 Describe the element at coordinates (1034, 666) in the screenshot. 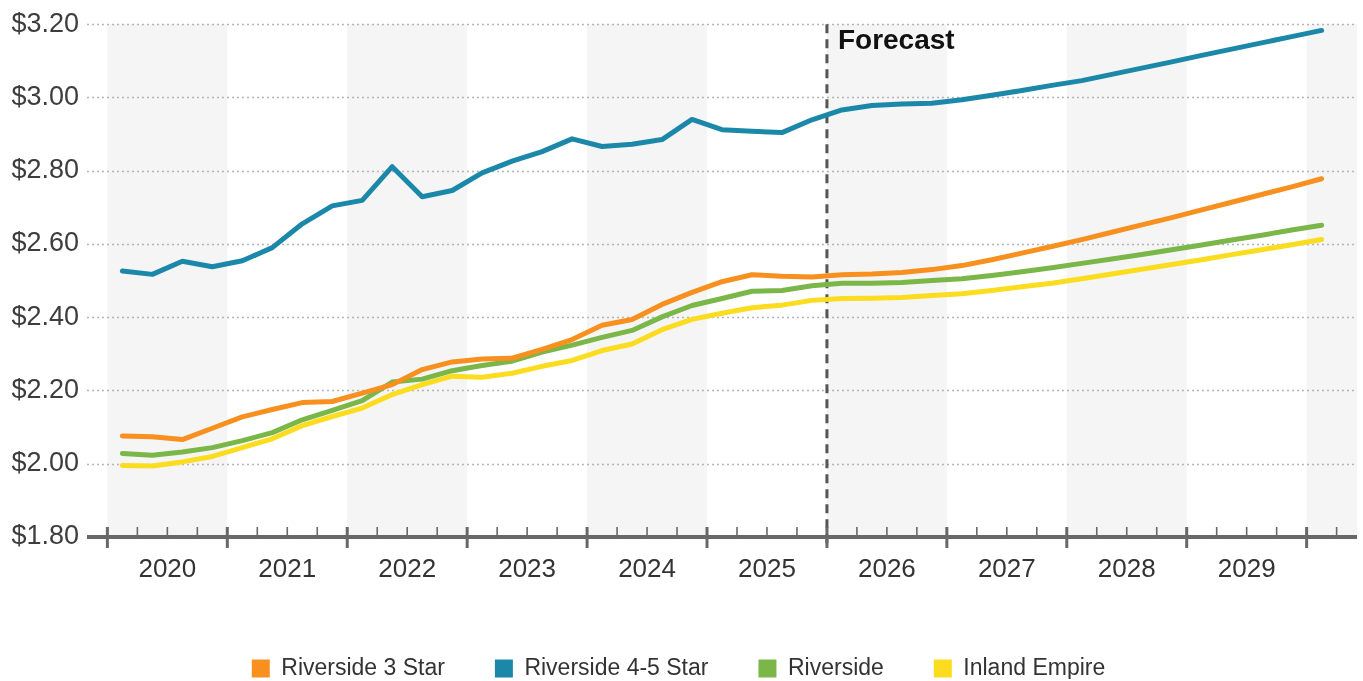

I see `legend-label: Inland Empire` at that location.